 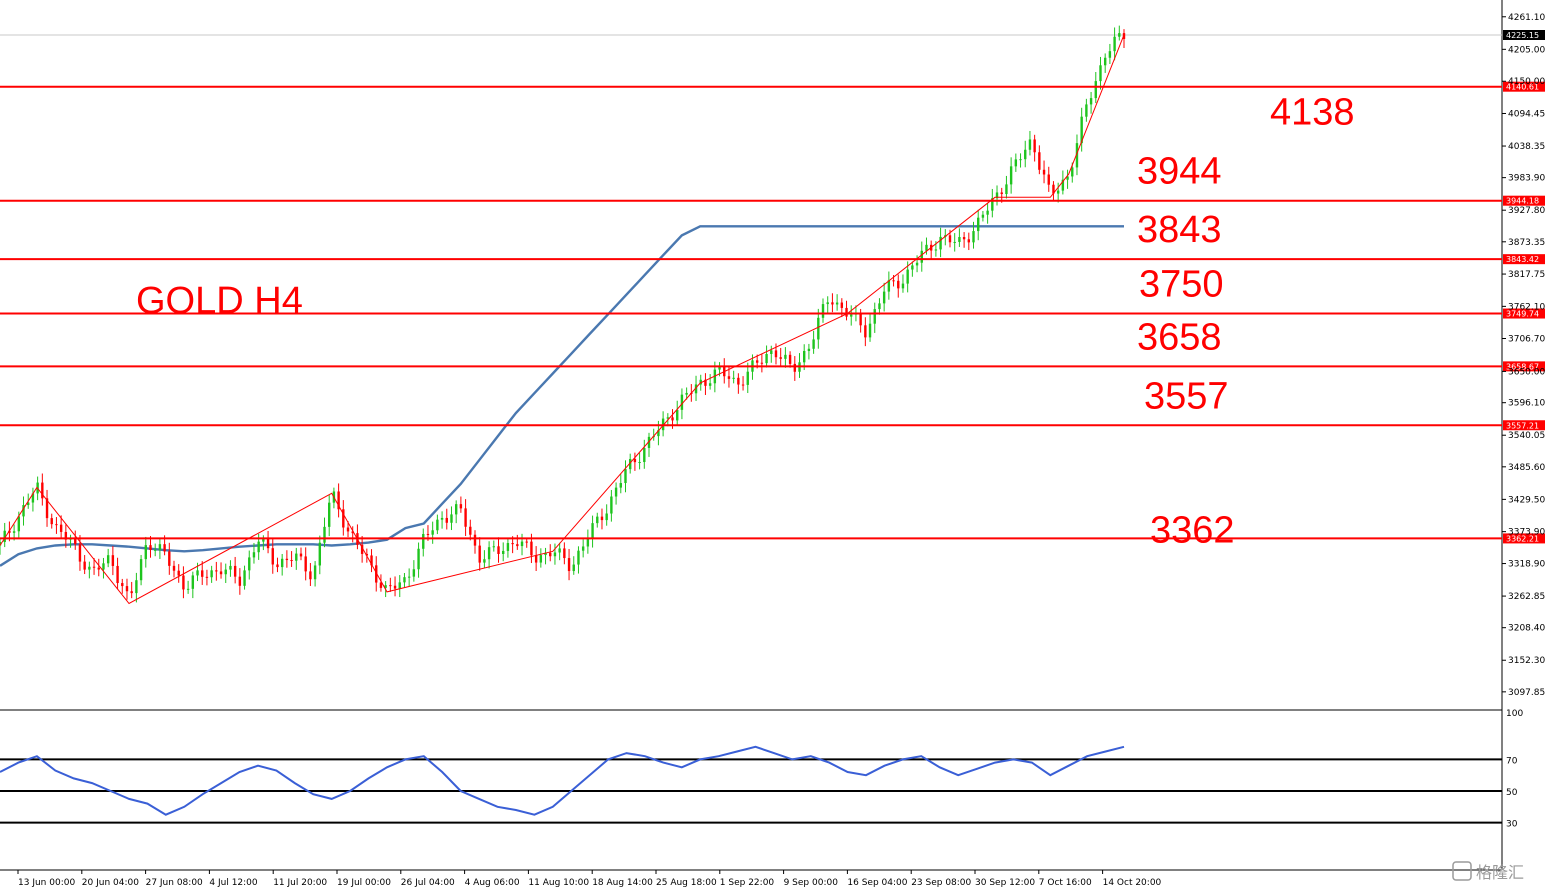 I want to click on level-price-box-text: 3362.21, so click(x=1522, y=538).